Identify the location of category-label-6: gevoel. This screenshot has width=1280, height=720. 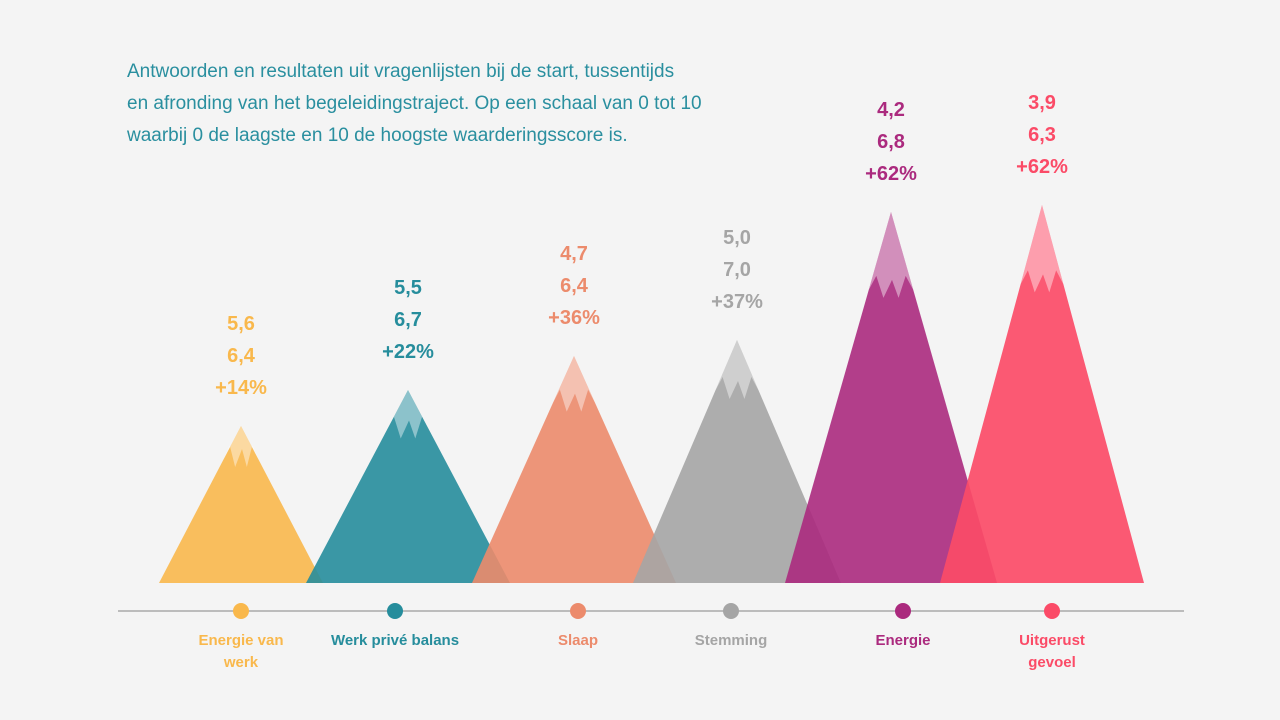
(1052, 662).